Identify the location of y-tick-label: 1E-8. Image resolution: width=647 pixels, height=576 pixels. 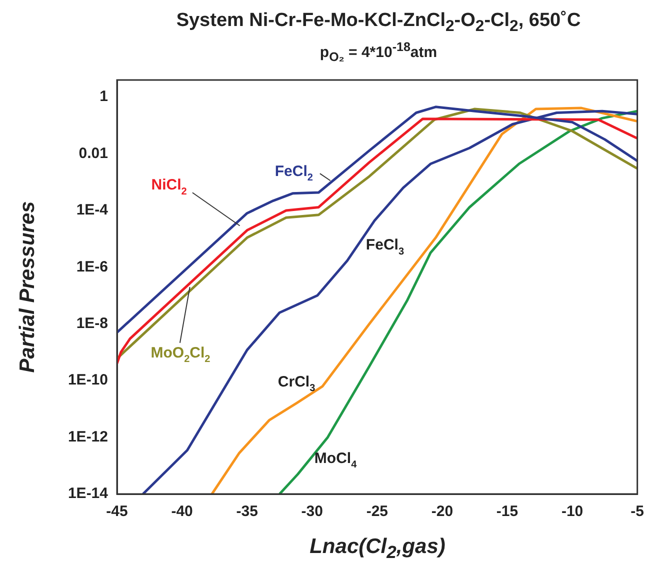
(92, 323).